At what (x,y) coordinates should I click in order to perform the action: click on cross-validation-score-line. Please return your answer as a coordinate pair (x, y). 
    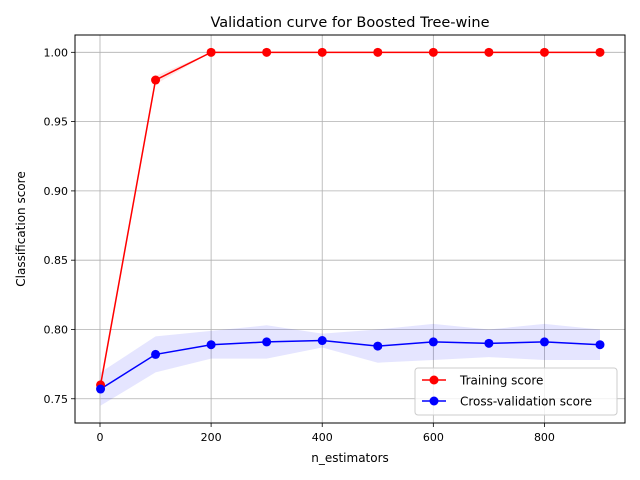
    Looking at the image, I should click on (350, 364).